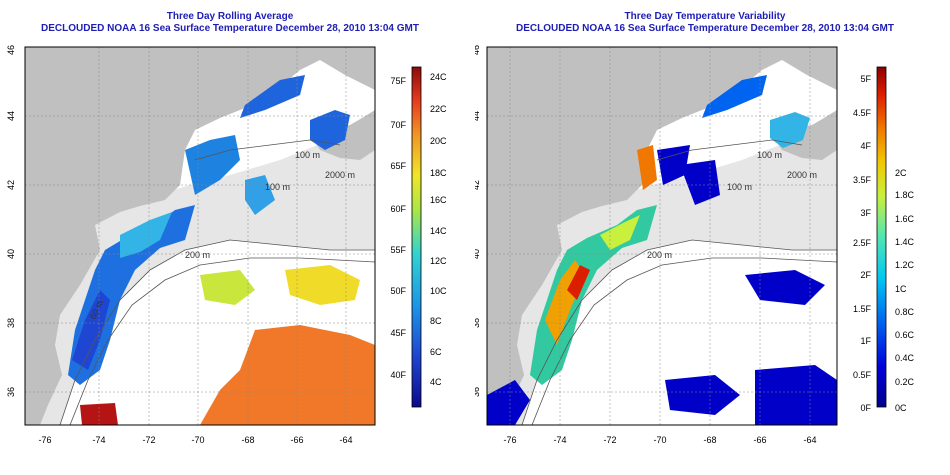  What do you see at coordinates (901, 289) in the screenshot?
I see `colorbar-label: 1C` at bounding box center [901, 289].